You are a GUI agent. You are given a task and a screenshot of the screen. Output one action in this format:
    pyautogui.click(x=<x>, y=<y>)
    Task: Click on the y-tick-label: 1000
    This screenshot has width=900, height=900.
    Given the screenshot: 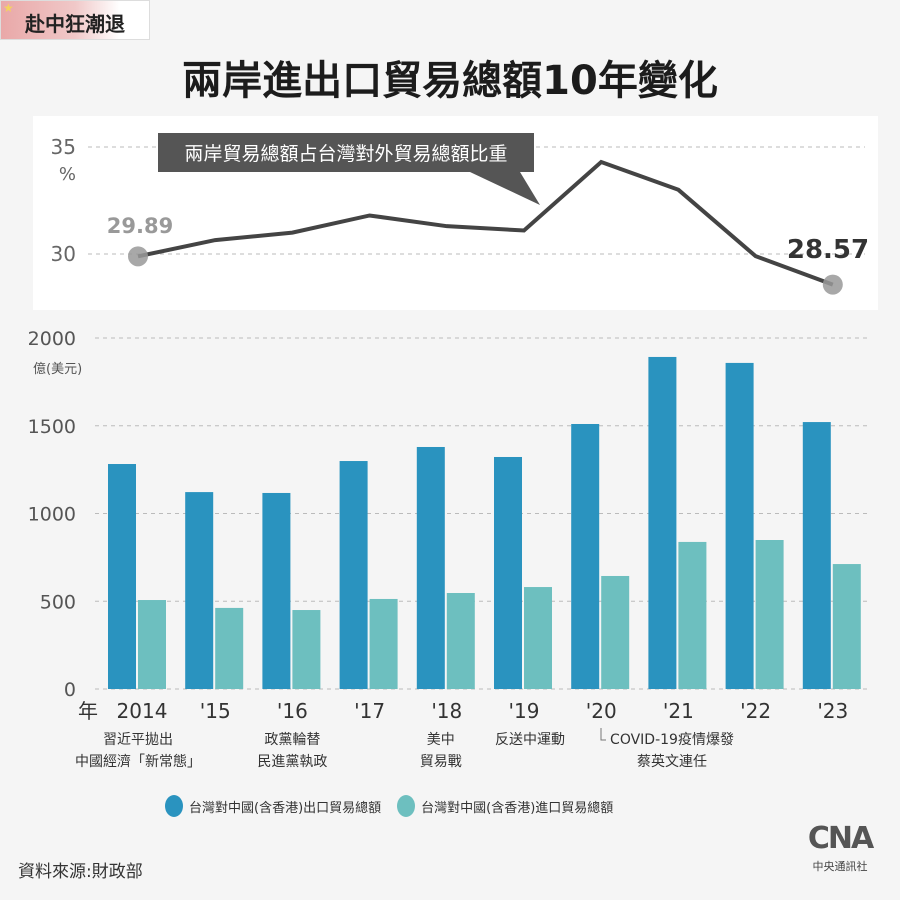 What is the action you would take?
    pyautogui.click(x=52, y=515)
    